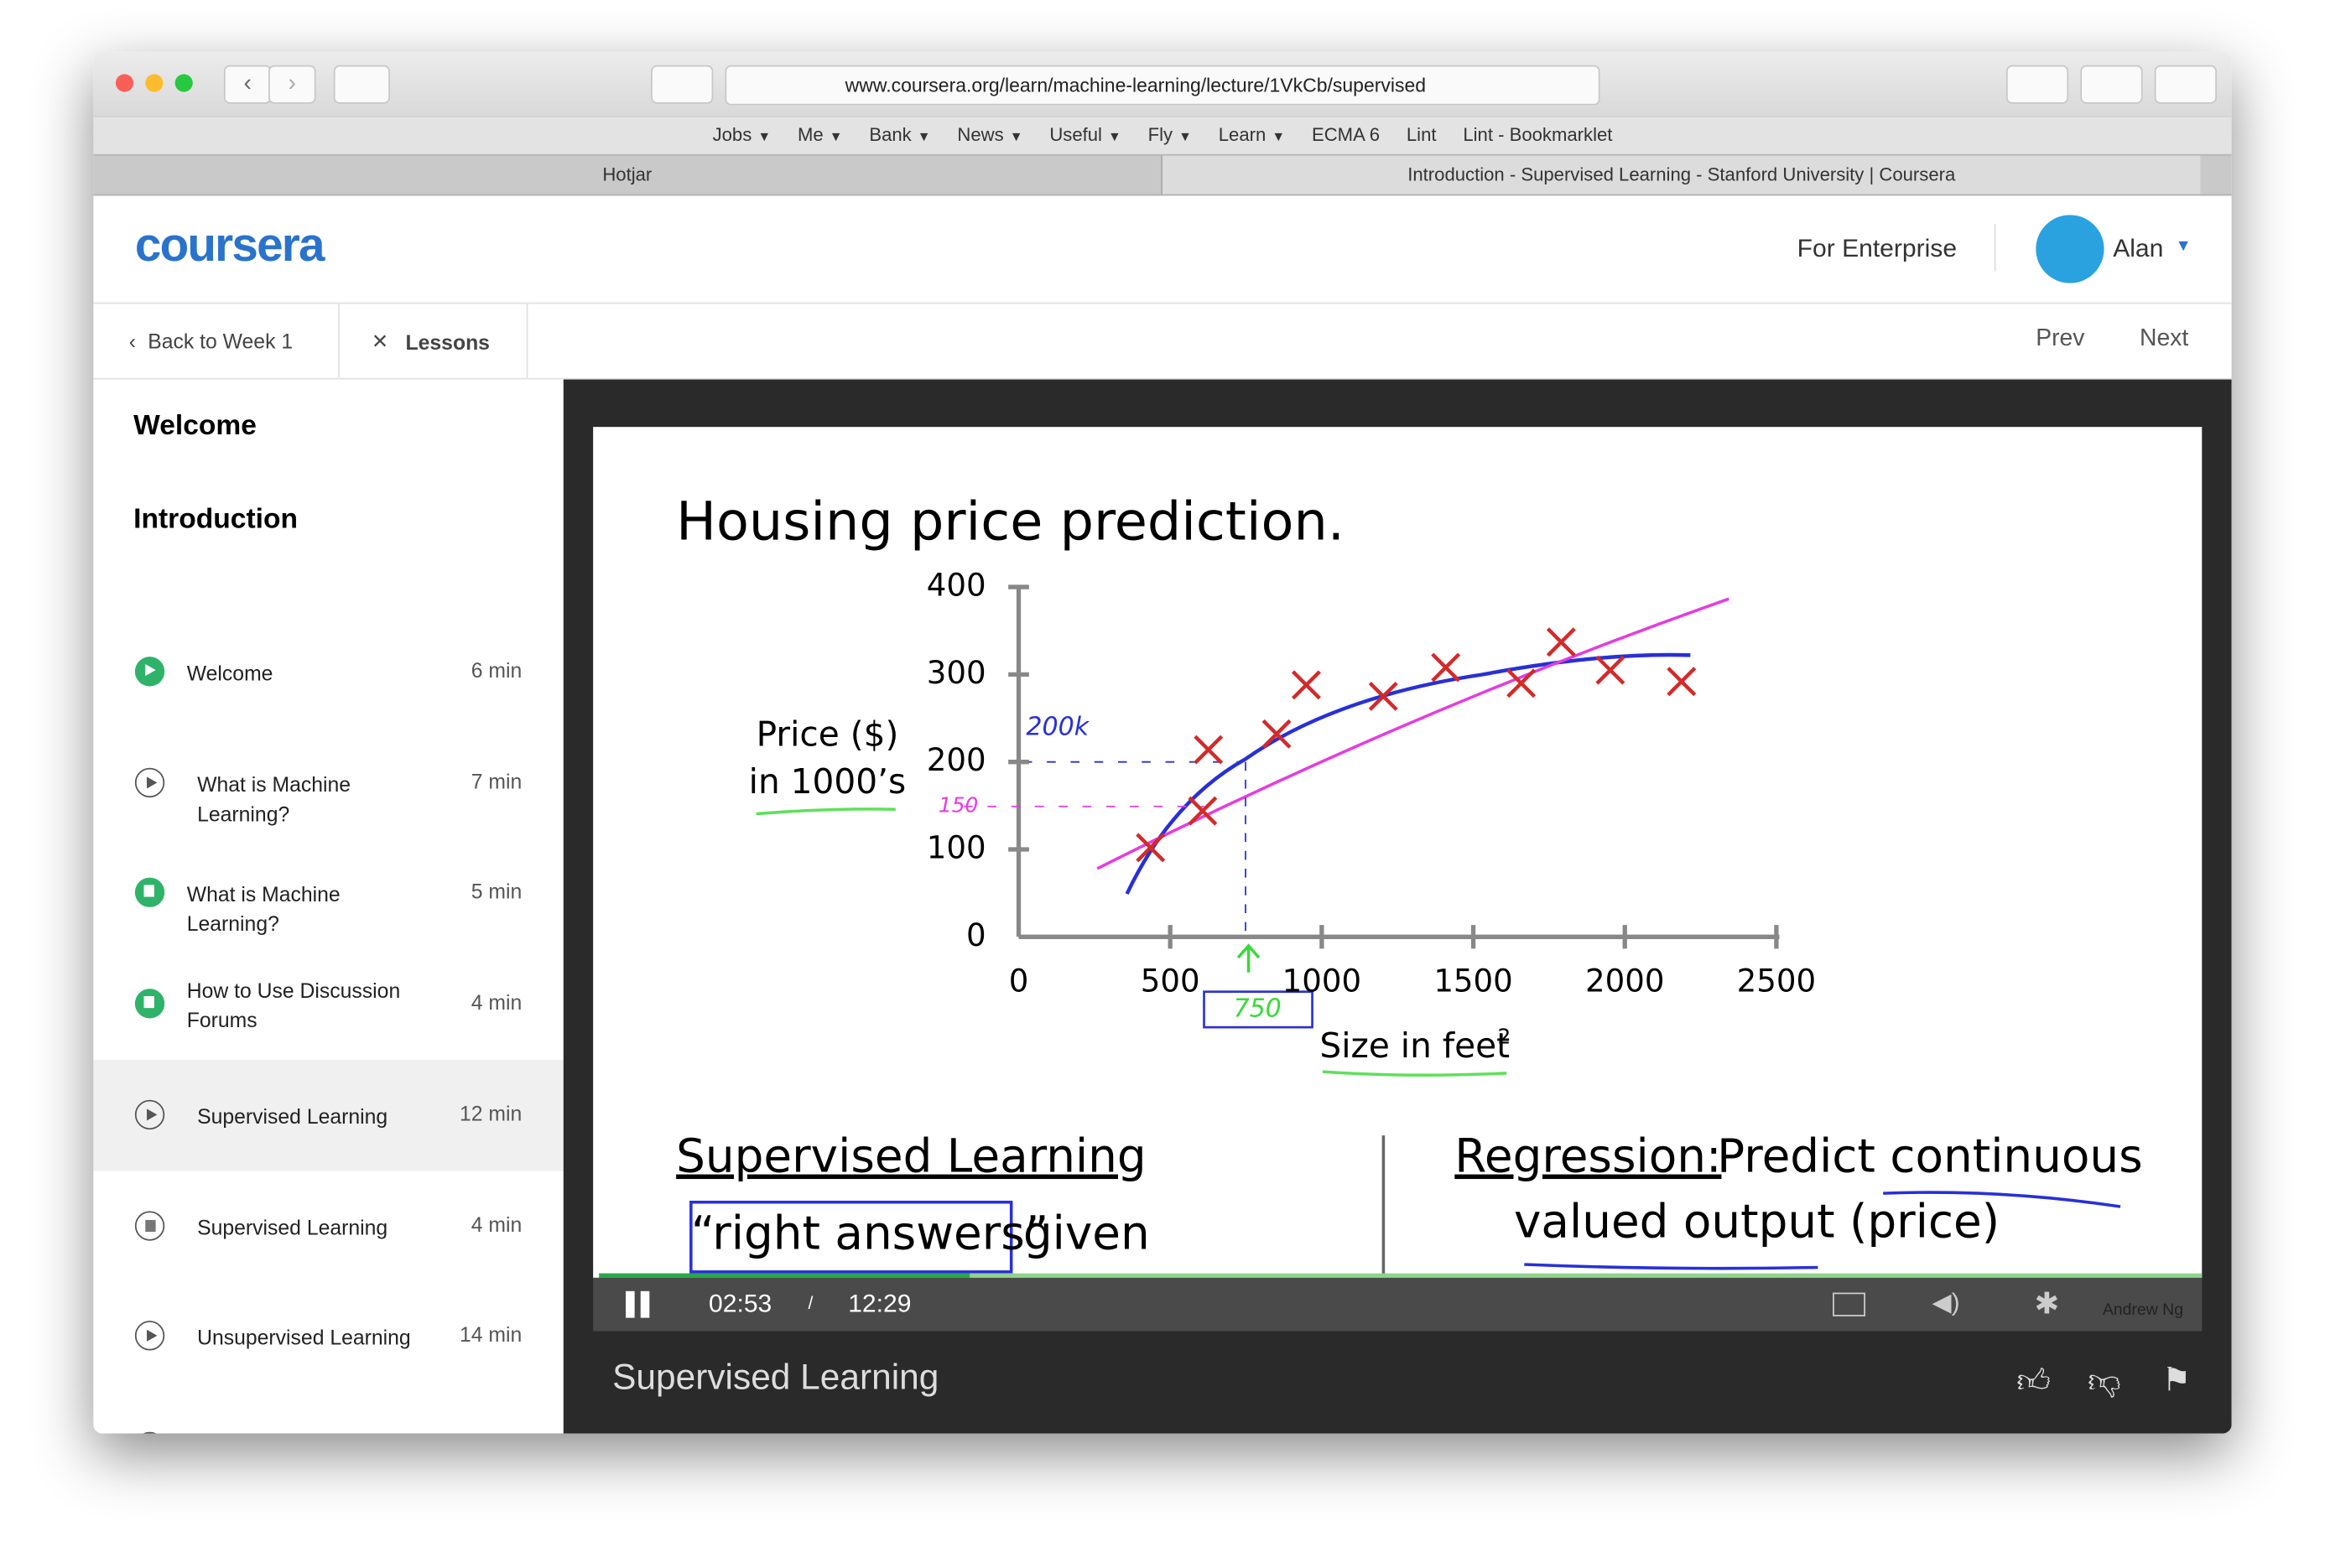  What do you see at coordinates (976, 935) in the screenshot?
I see `y-tick-label: 0` at bounding box center [976, 935].